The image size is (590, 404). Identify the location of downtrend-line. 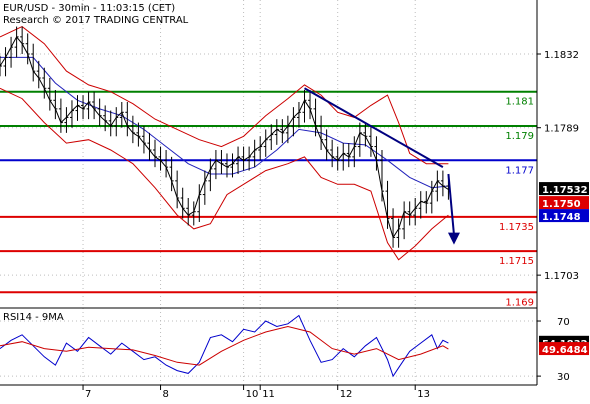
(373, 128).